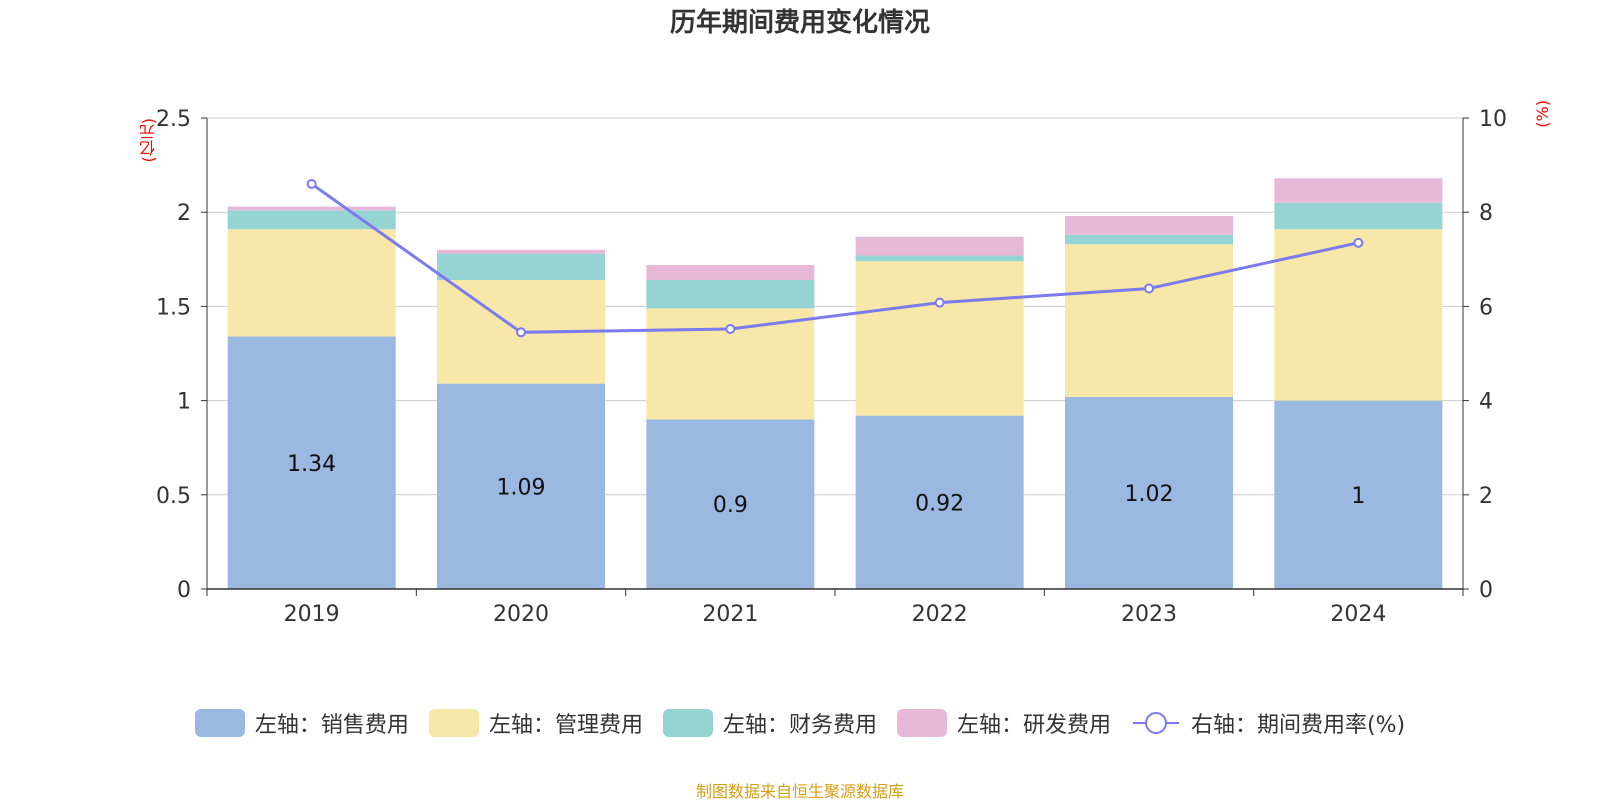  What do you see at coordinates (834, 258) in the screenshot?
I see `rate-line` at bounding box center [834, 258].